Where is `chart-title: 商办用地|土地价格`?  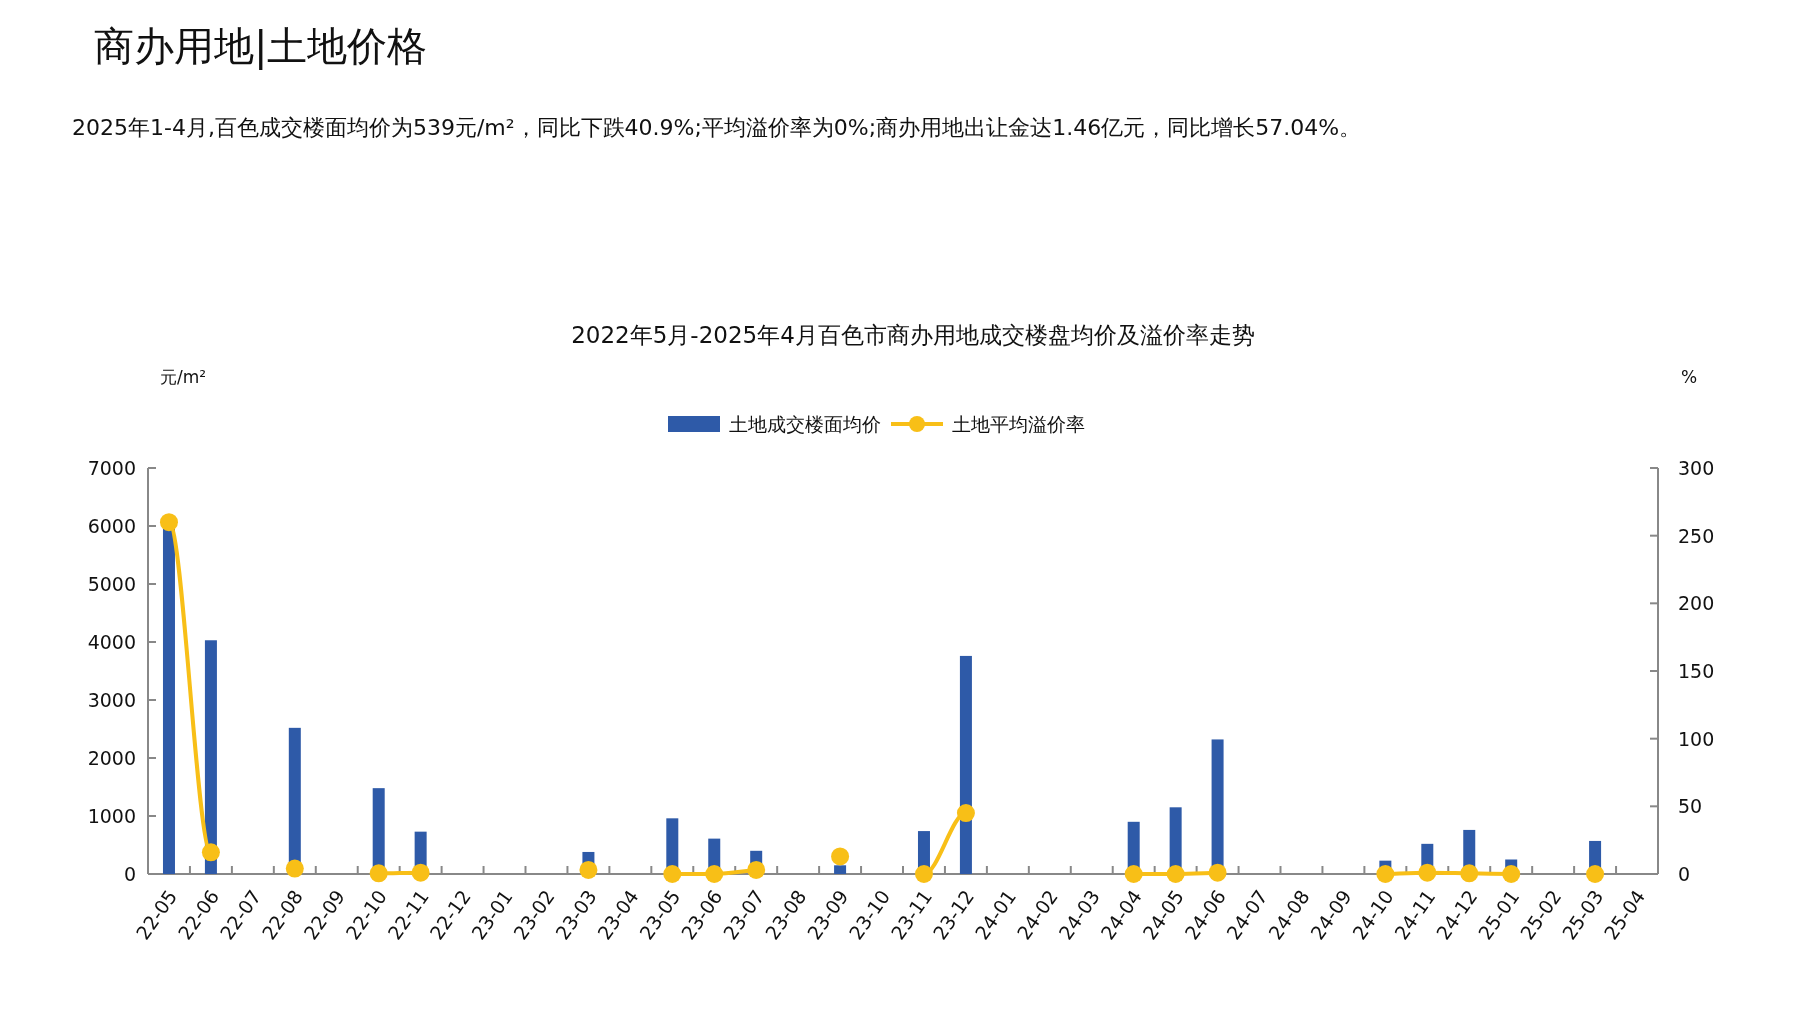 chart-title: 商办用地|土地价格 is located at coordinates (261, 46).